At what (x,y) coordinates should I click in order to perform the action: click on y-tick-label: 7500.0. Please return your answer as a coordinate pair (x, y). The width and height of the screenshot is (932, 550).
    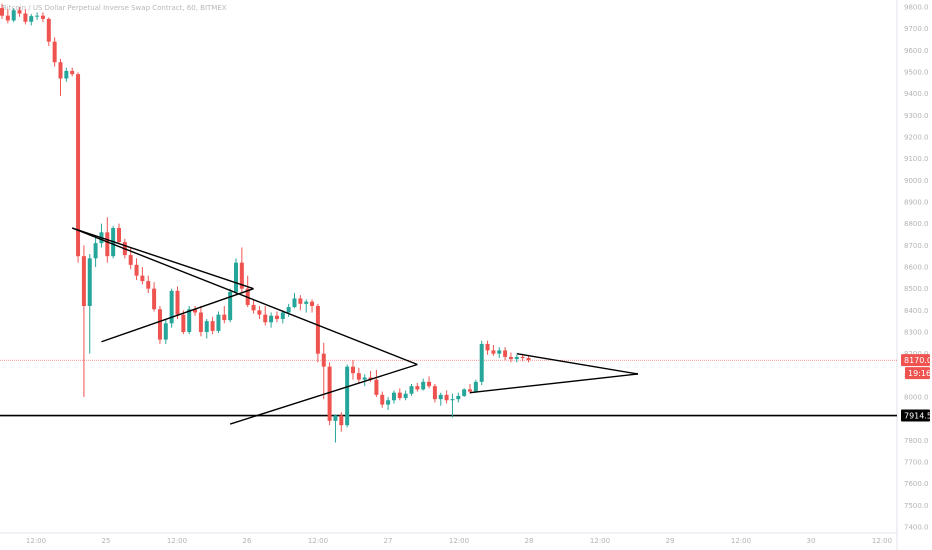
    Looking at the image, I should click on (916, 506).